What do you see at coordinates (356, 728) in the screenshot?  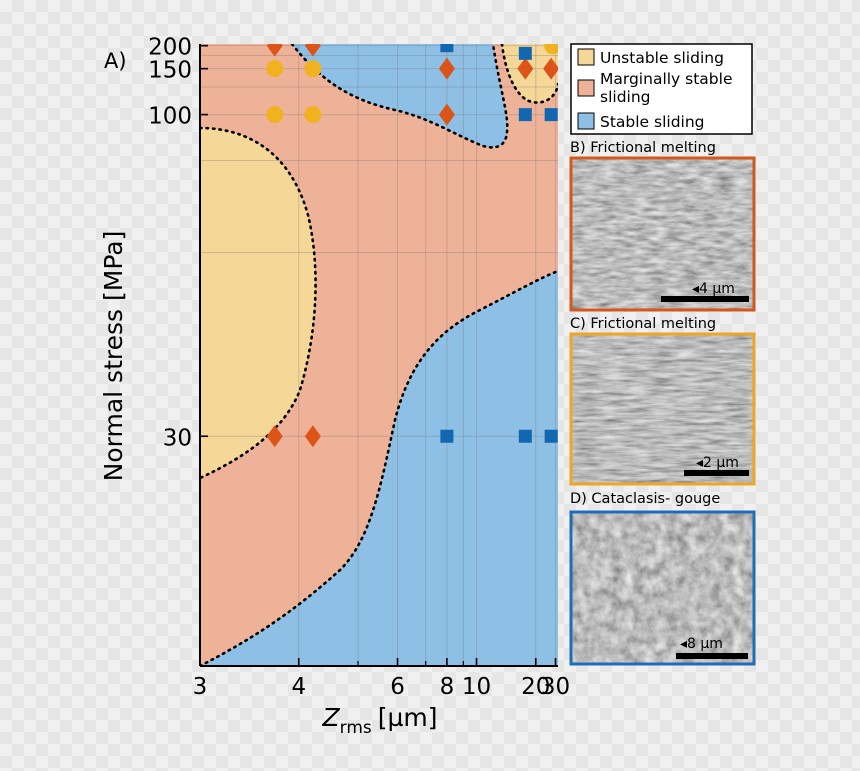 I see `x-axis-label-sub: rms` at bounding box center [356, 728].